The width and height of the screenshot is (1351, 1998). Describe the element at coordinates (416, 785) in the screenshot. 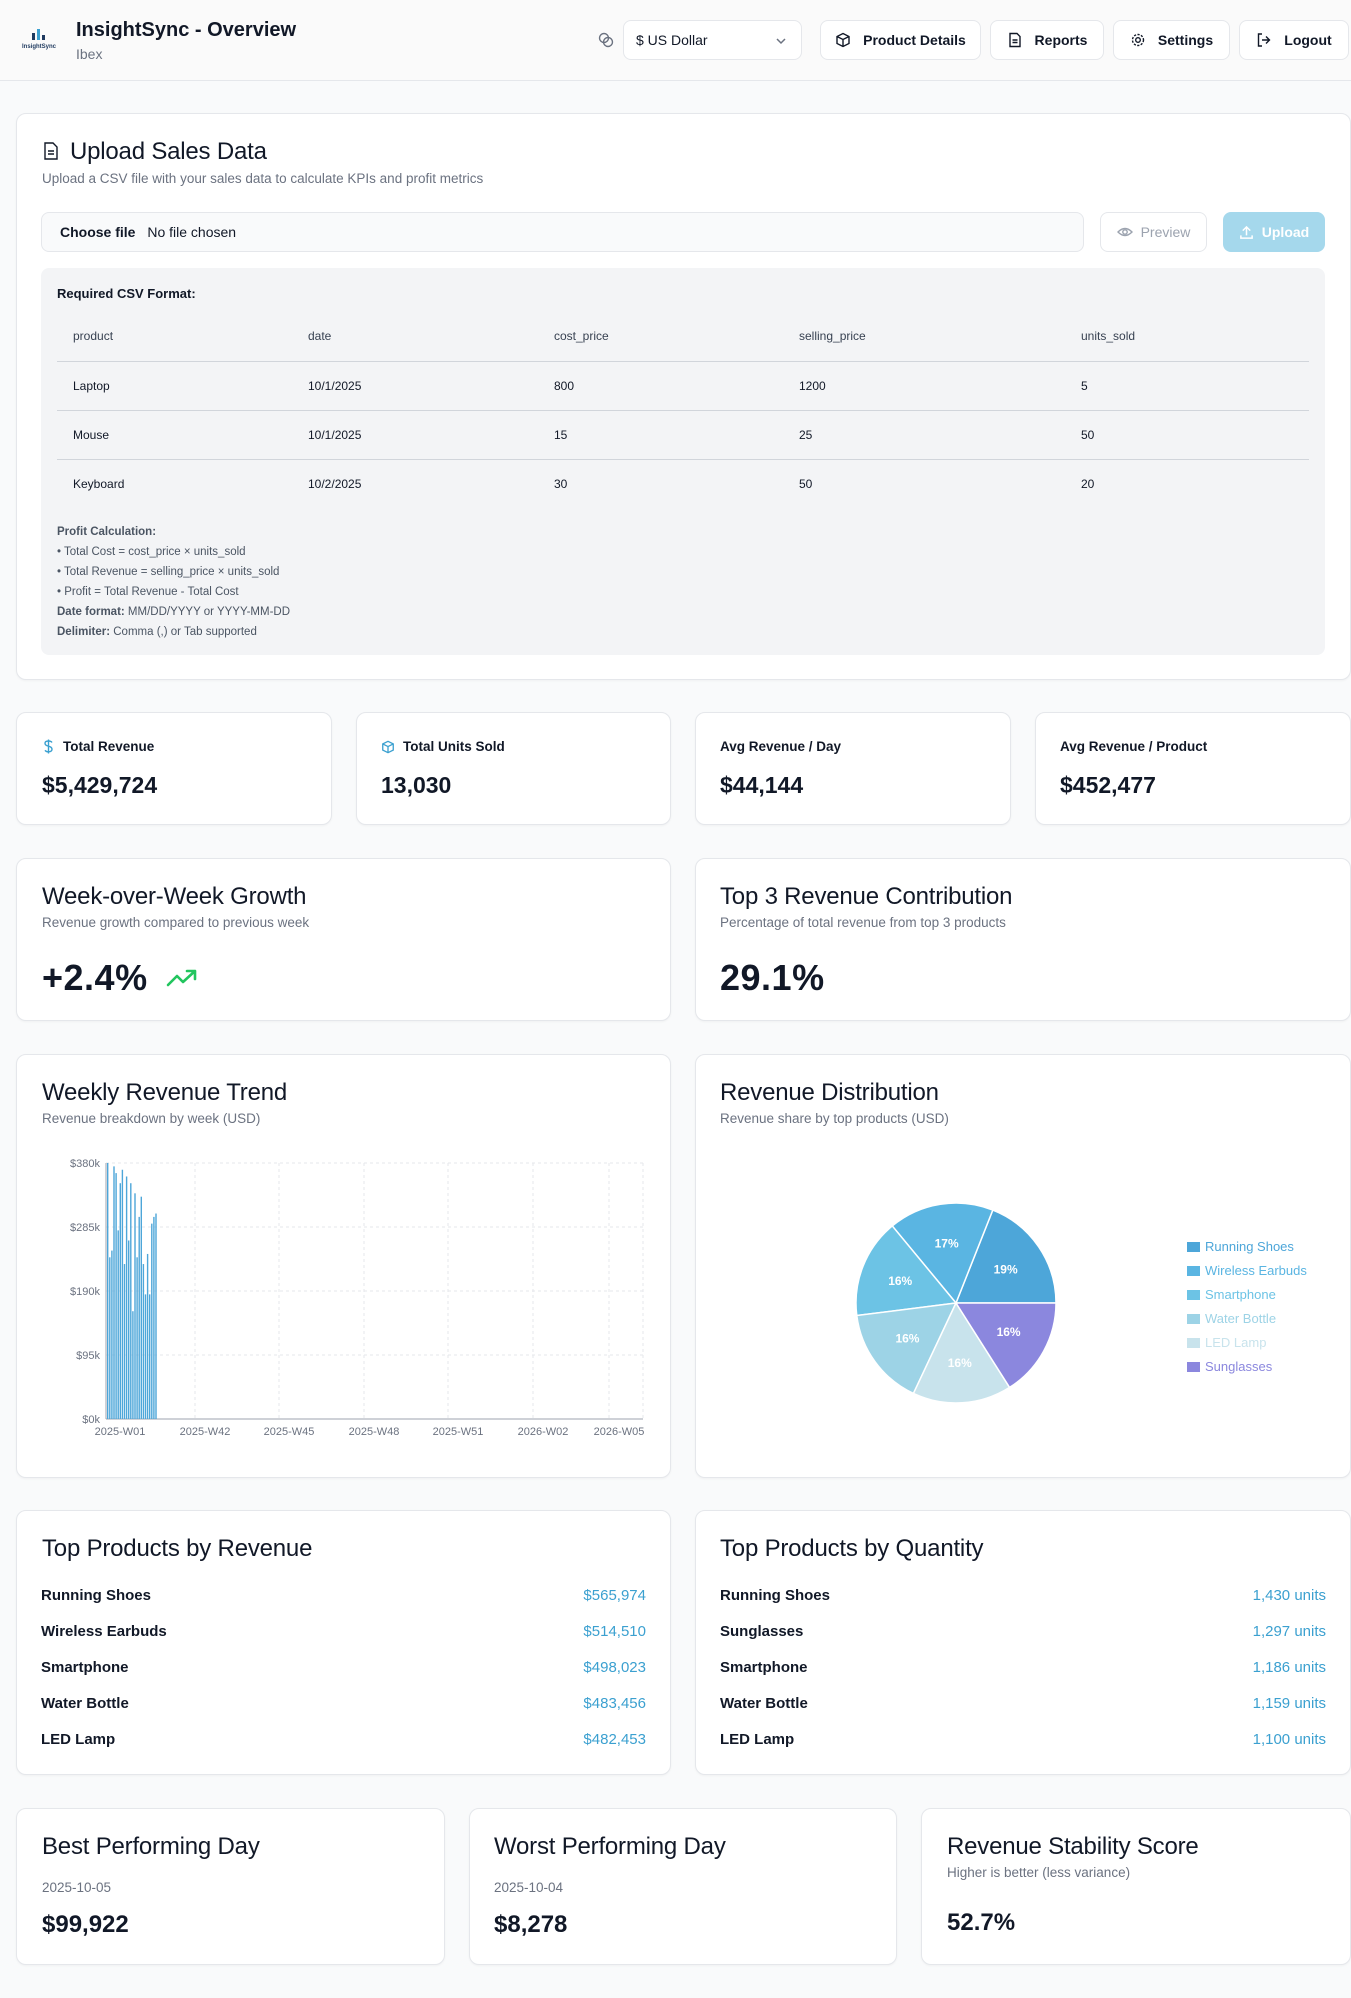

I see `total-units-value: 13,030` at that location.